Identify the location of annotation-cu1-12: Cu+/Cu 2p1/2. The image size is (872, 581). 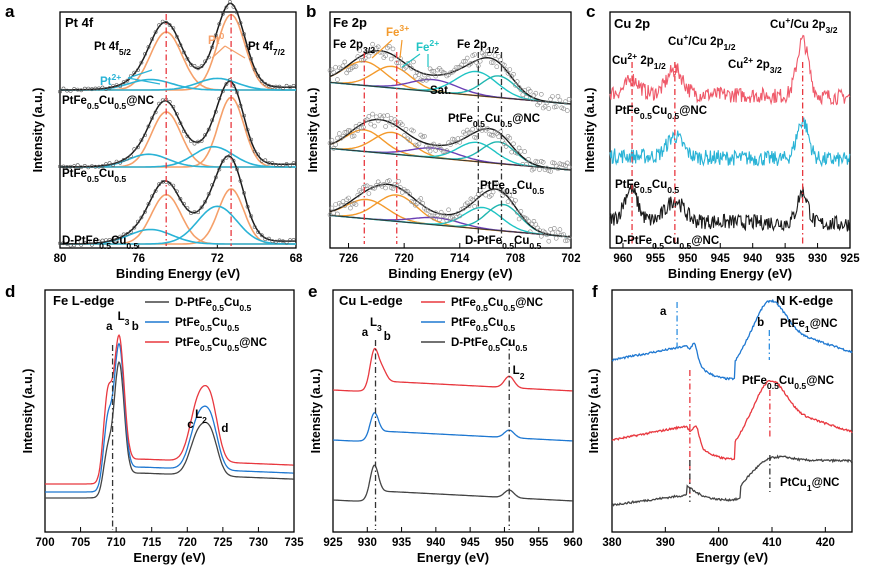
(702, 42).